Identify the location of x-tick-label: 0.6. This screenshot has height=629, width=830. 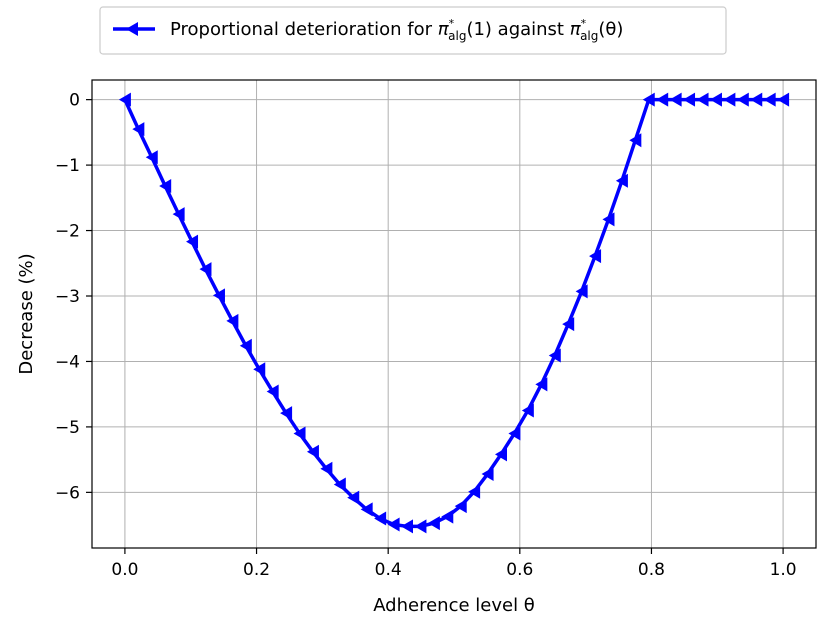
(519, 570).